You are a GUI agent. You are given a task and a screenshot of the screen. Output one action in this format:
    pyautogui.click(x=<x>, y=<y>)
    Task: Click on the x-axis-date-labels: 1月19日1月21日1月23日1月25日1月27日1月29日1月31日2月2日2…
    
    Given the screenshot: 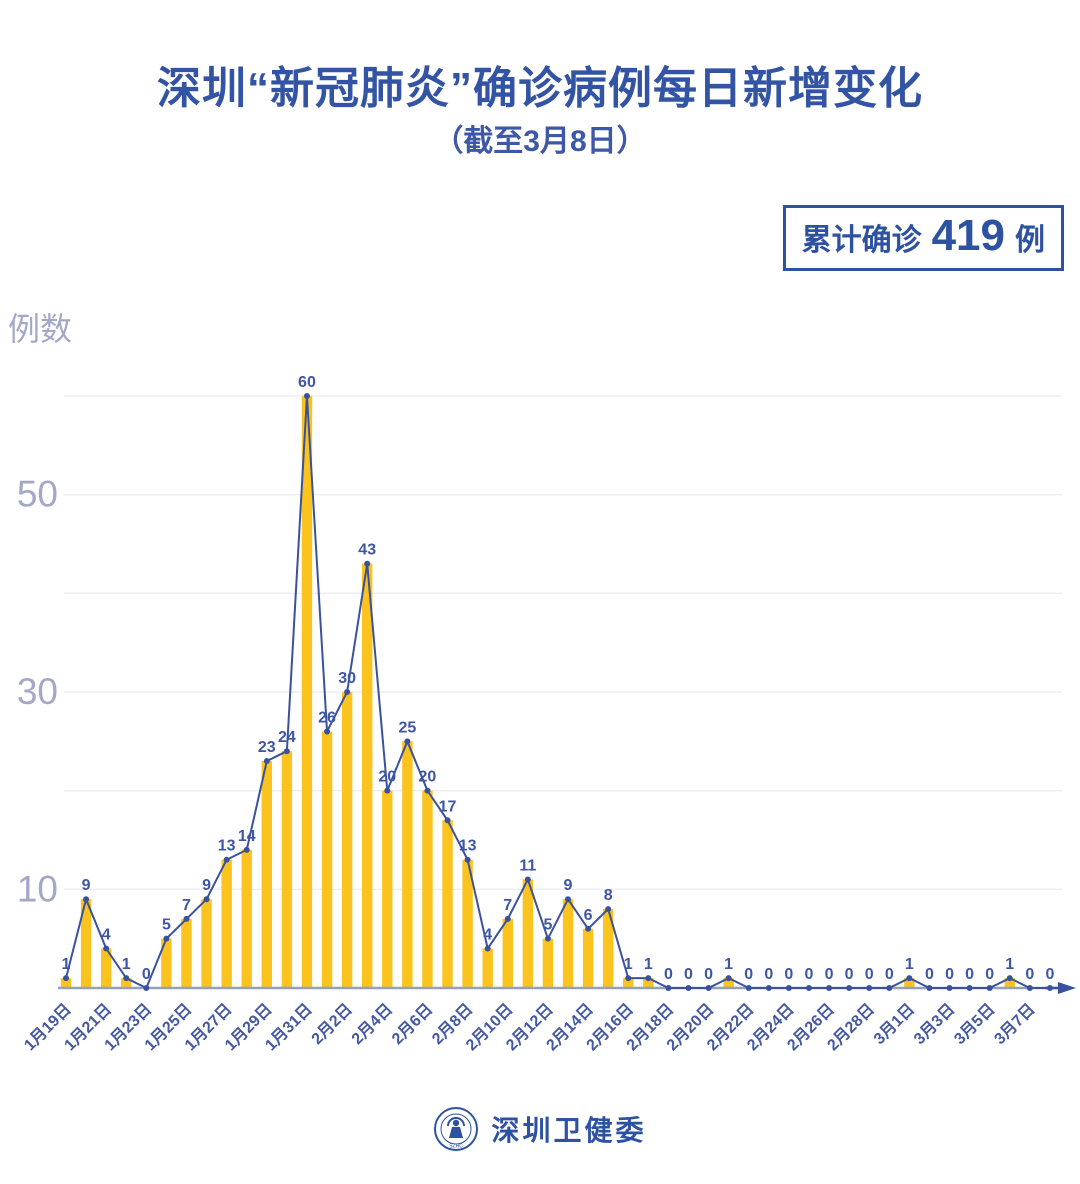 What is the action you would take?
    pyautogui.click(x=530, y=1027)
    